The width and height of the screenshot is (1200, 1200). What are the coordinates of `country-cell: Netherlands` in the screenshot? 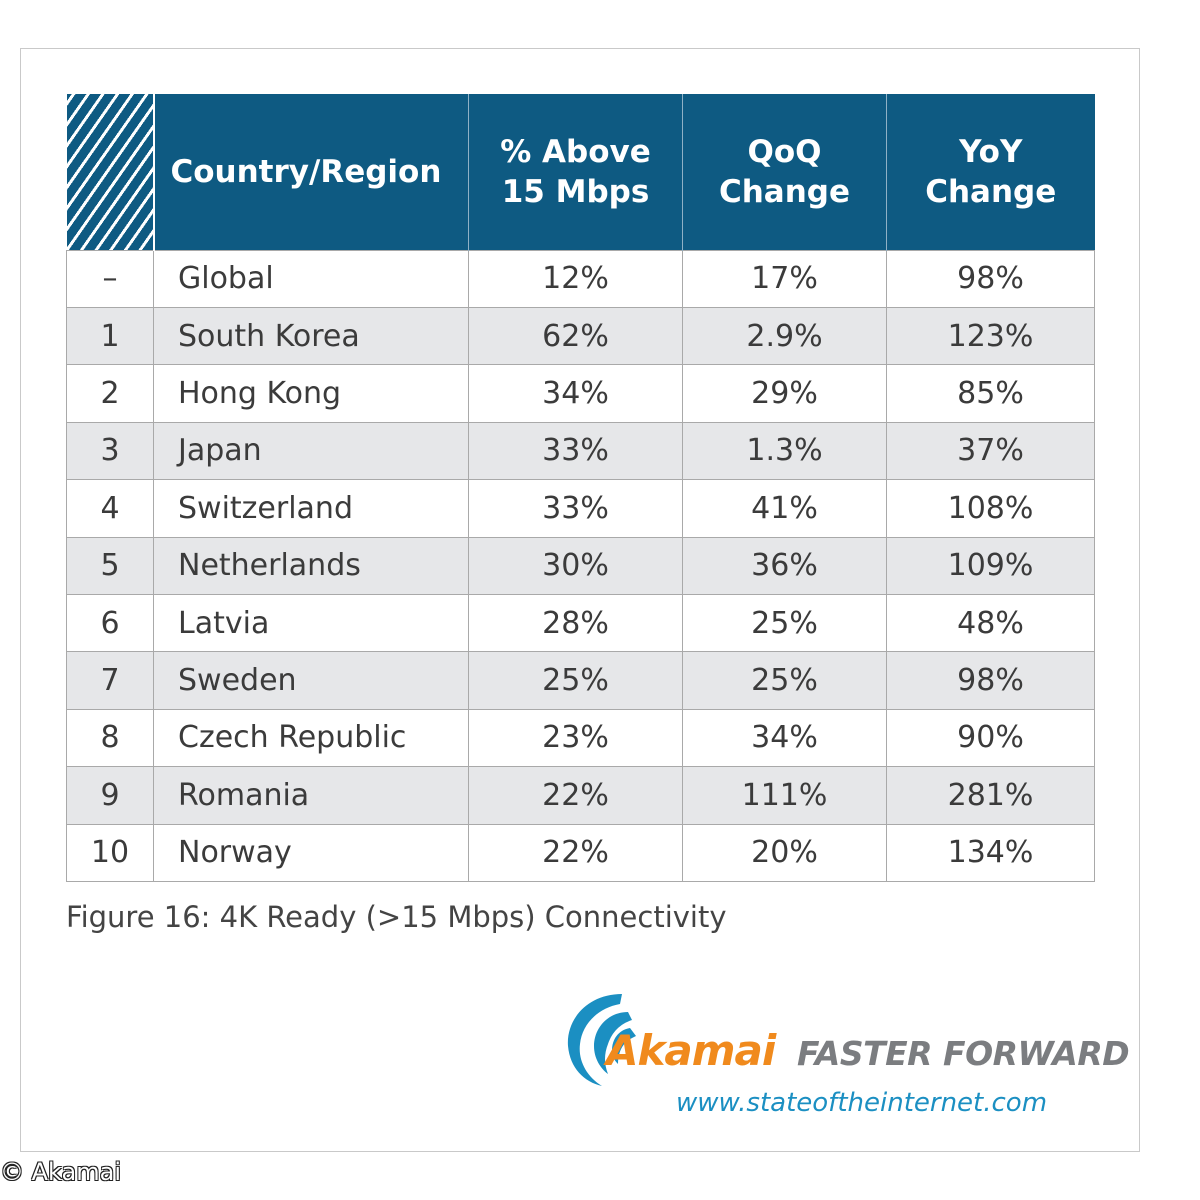 It's located at (311, 565).